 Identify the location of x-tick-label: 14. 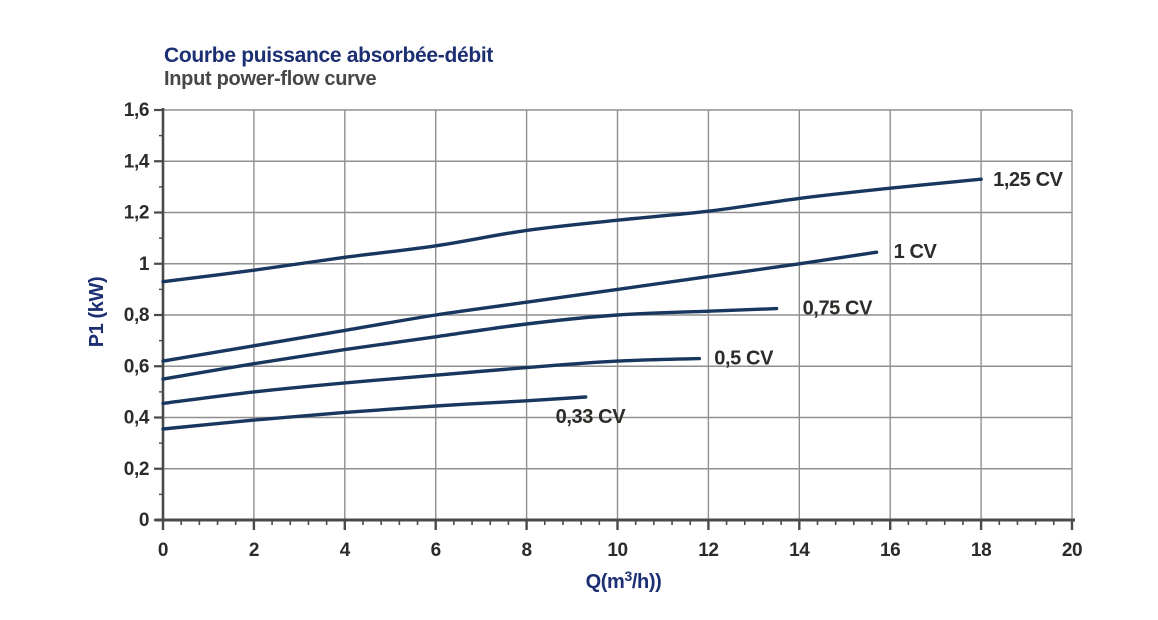
(799, 550).